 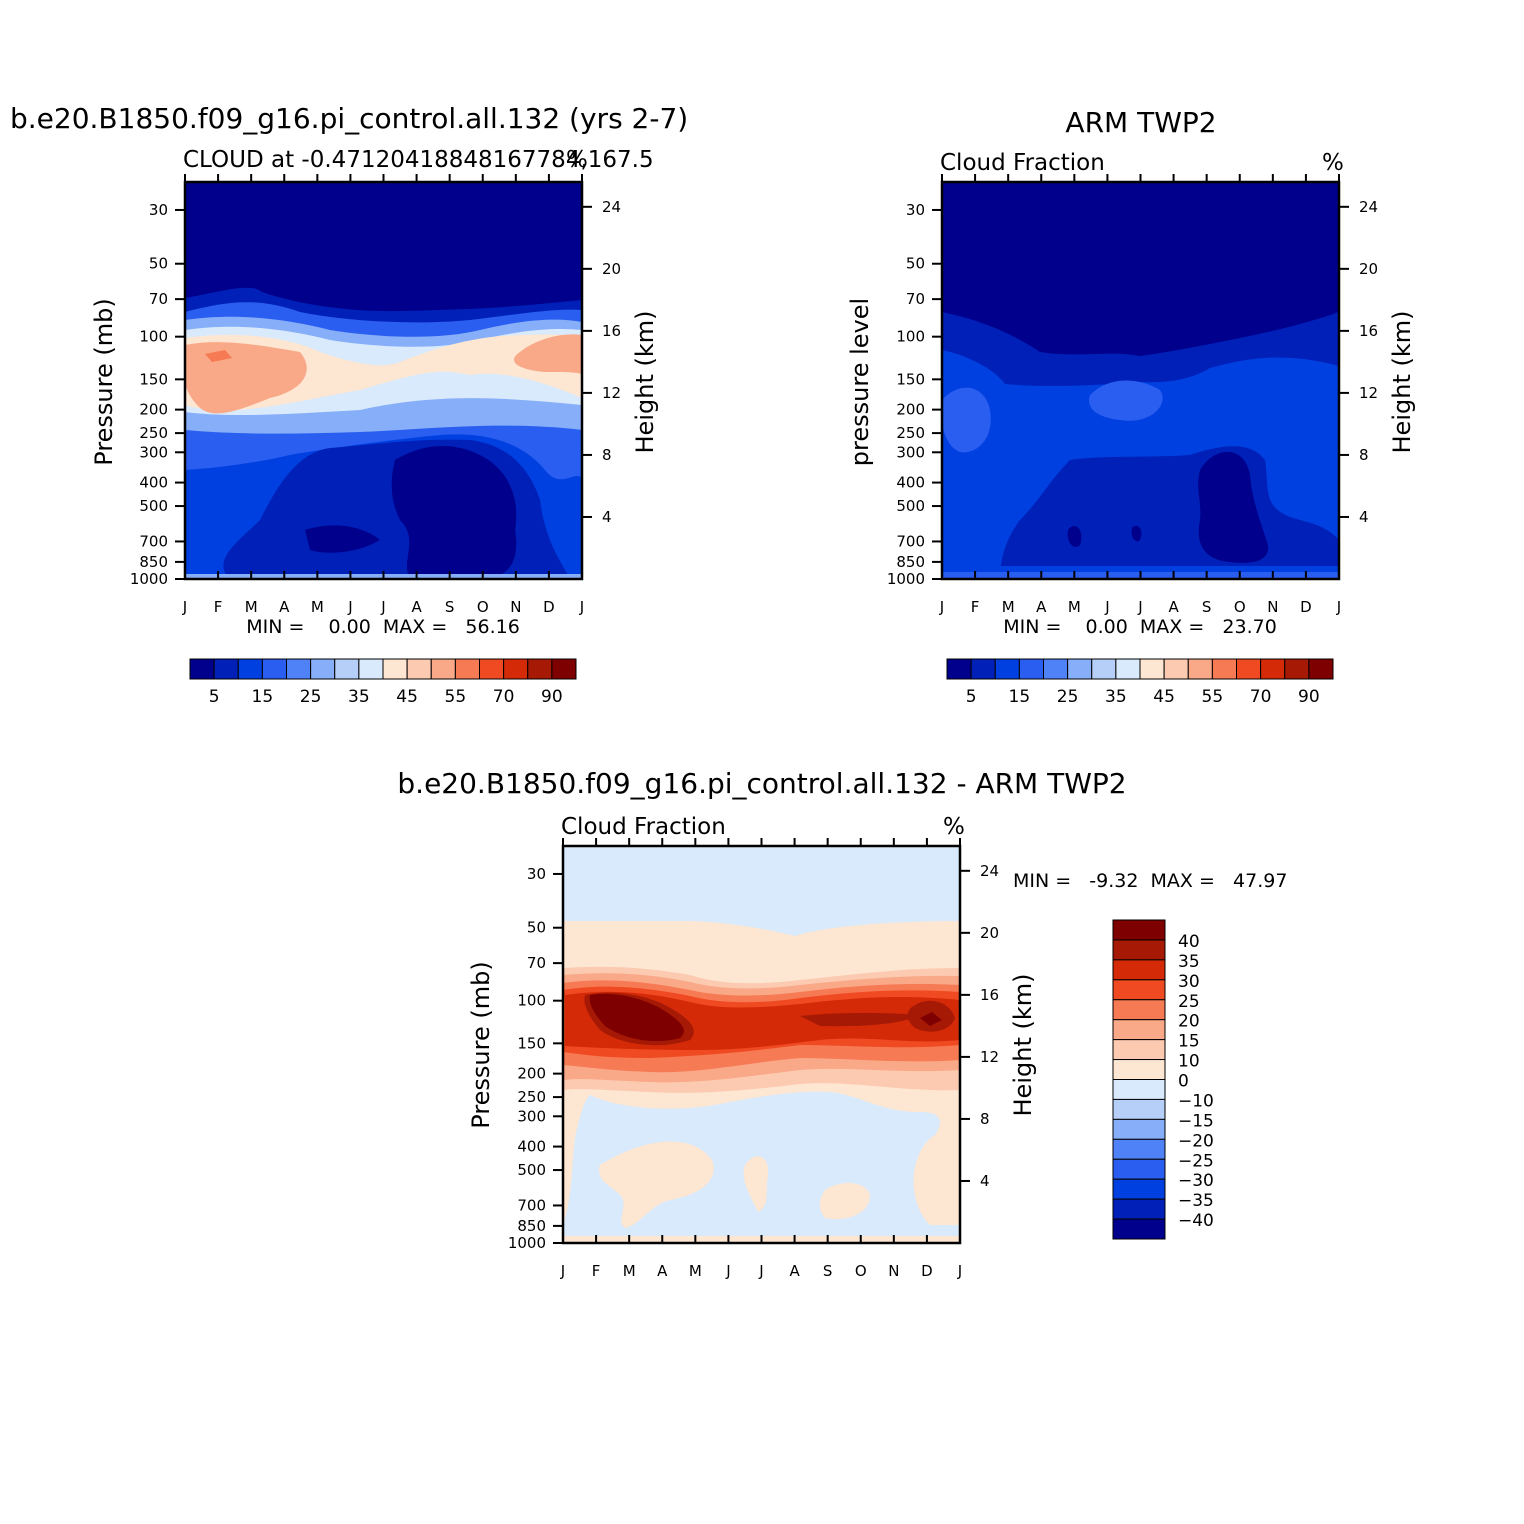 What do you see at coordinates (662, 1271) in the screenshot?
I see `panel-diff-axes-xtick-label: A` at bounding box center [662, 1271].